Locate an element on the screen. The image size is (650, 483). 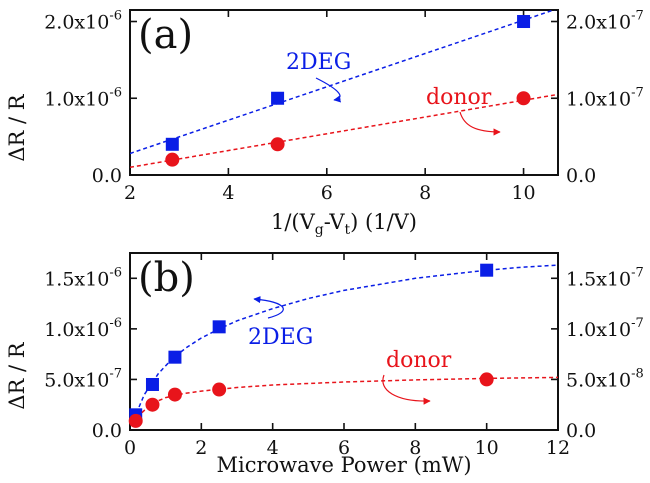
right-tick-label: 1.5x10⁻⁷ is located at coordinates (605, 277).